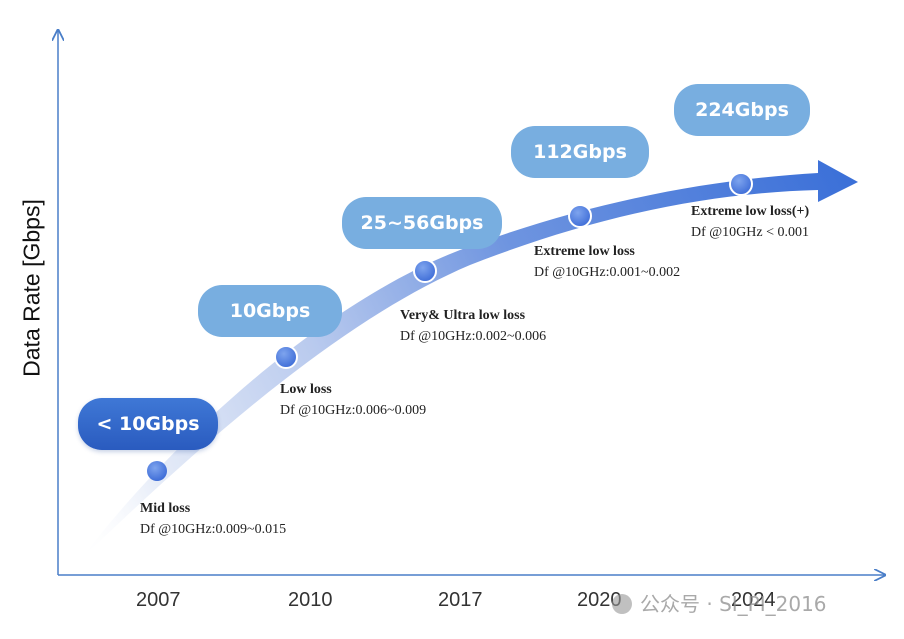 This screenshot has width=904, height=639. Describe the element at coordinates (213, 519) in the screenshot. I see `stage-label-2007: Mid loss Df @10GHz:0.009~0.015` at that location.